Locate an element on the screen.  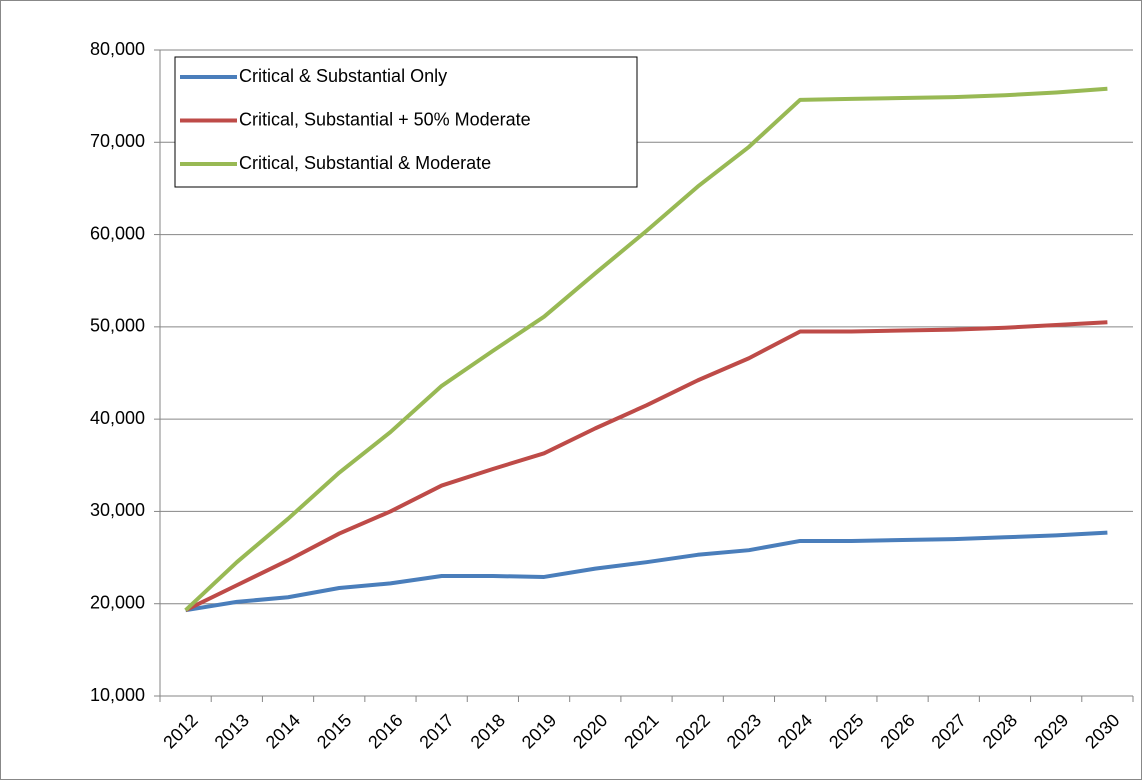
y-tick-label: 70,000 is located at coordinates (117, 141).